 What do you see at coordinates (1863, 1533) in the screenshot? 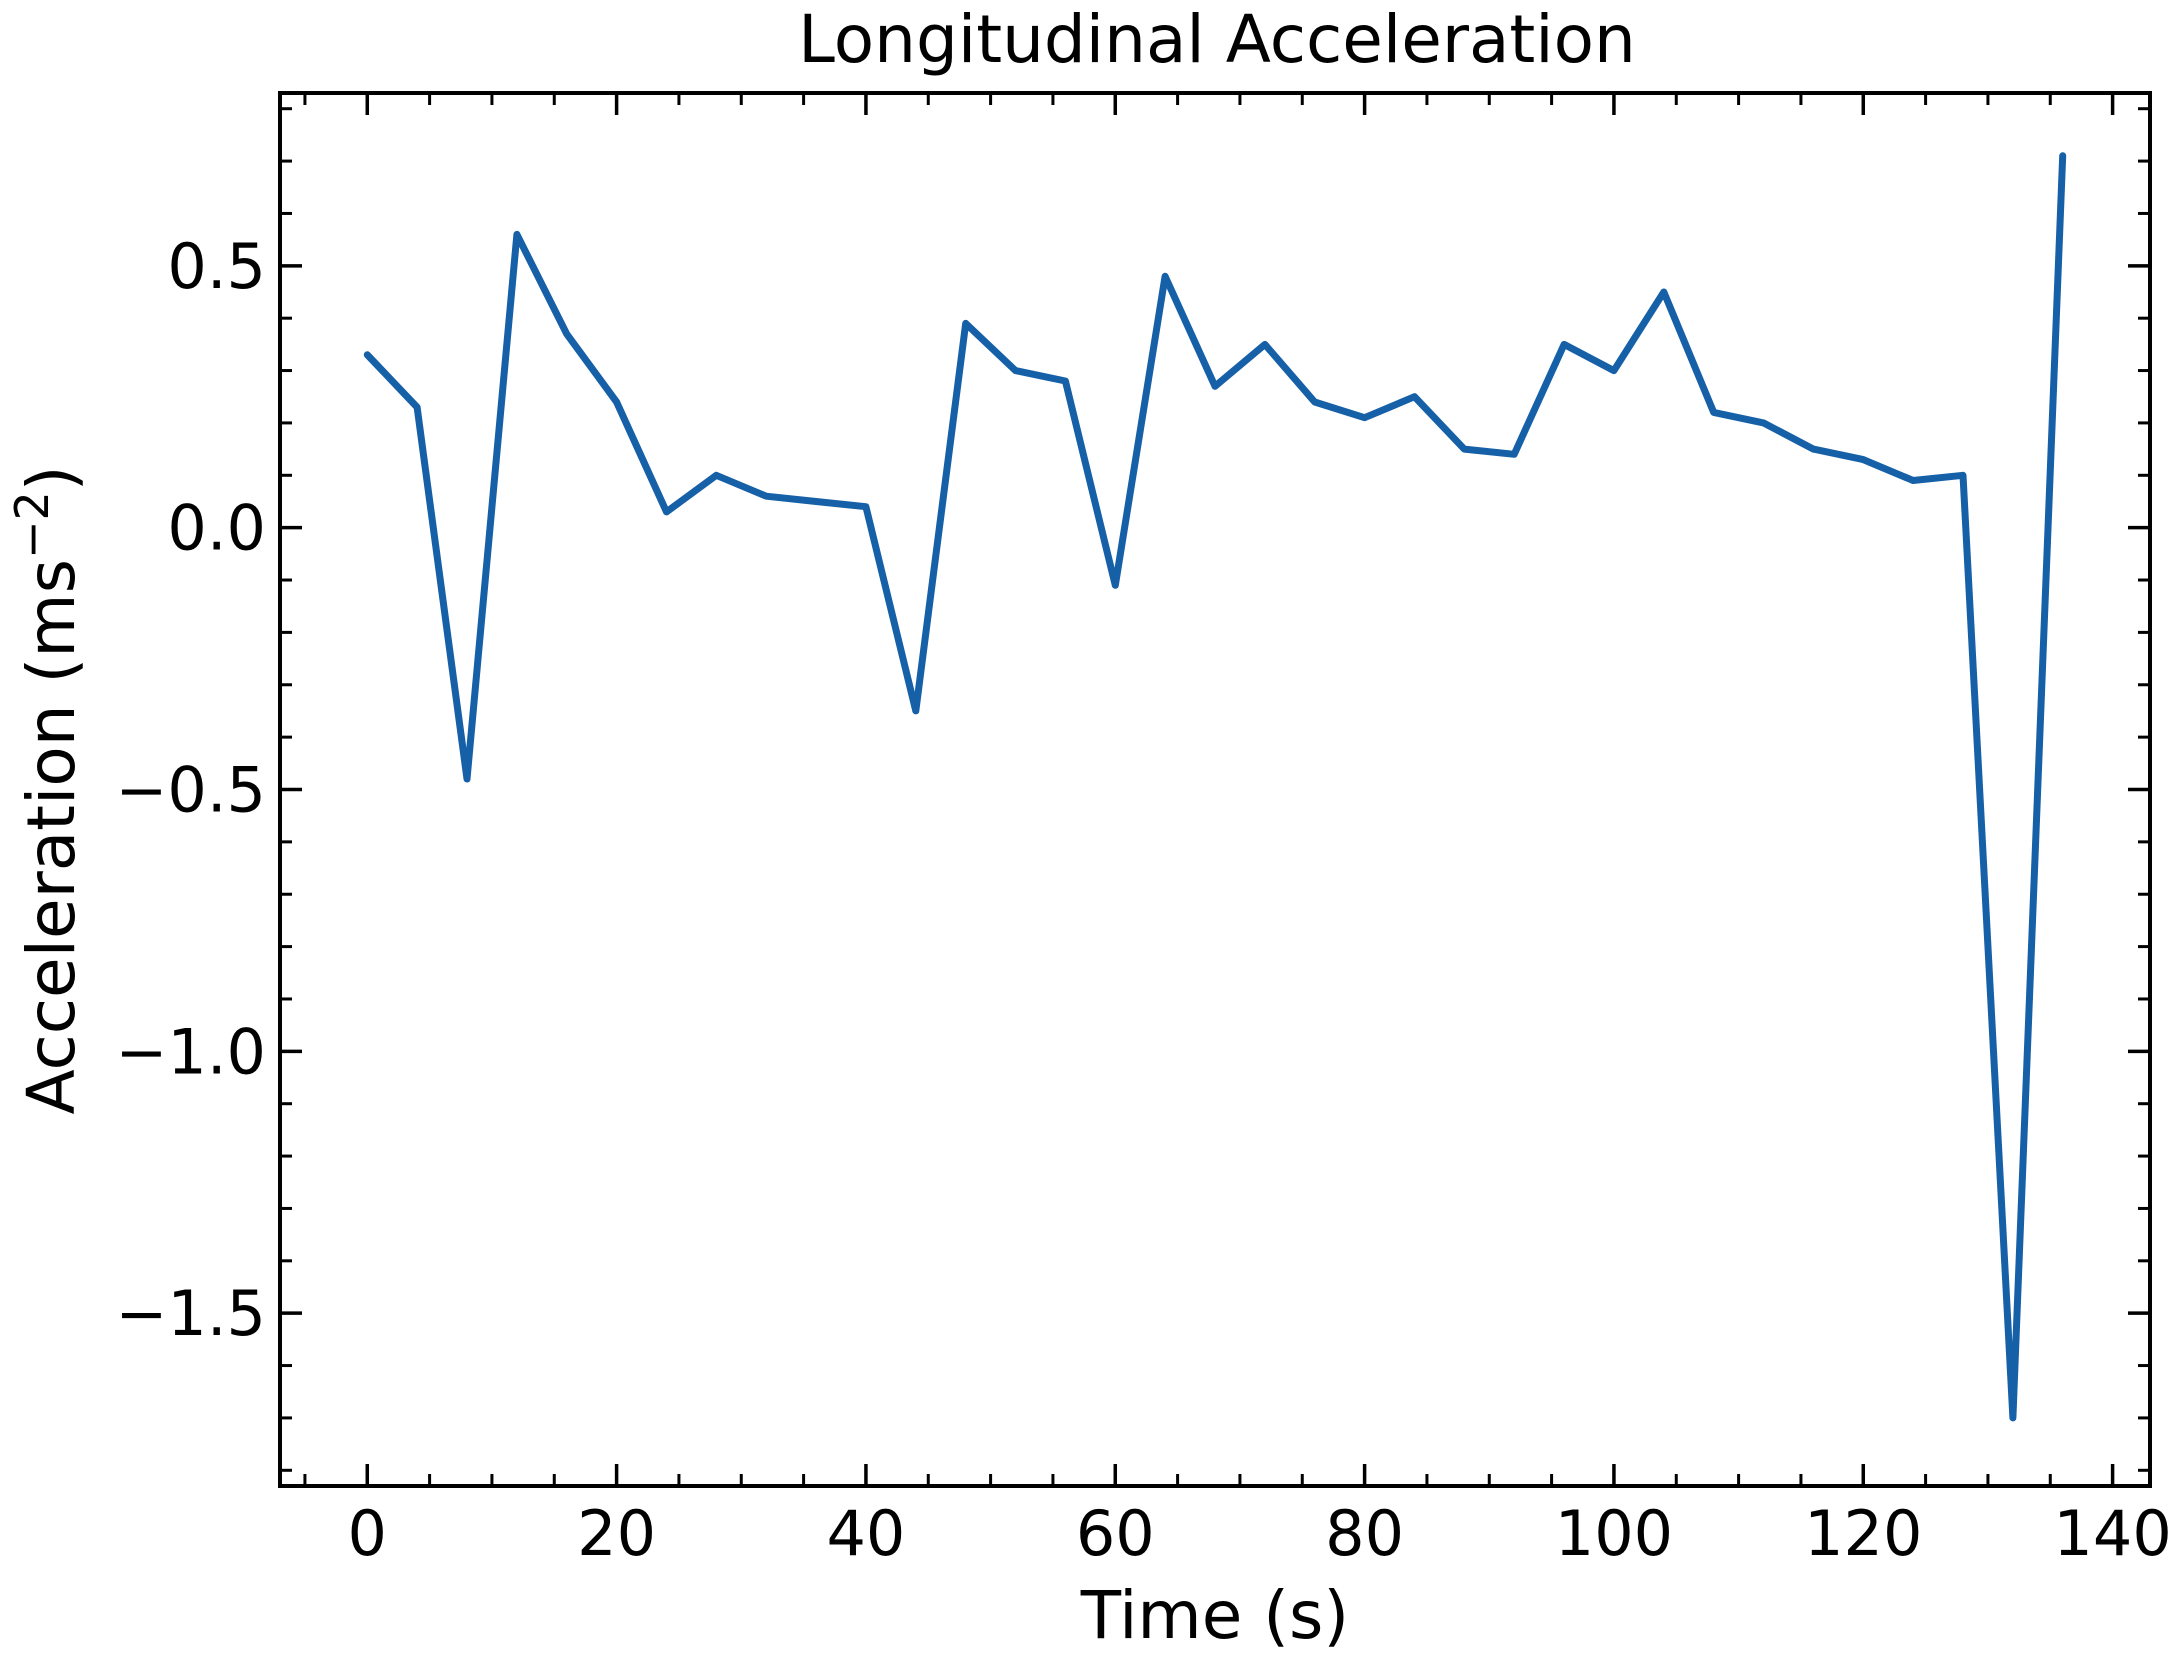
I see `x-tick-label: 120` at bounding box center [1863, 1533].